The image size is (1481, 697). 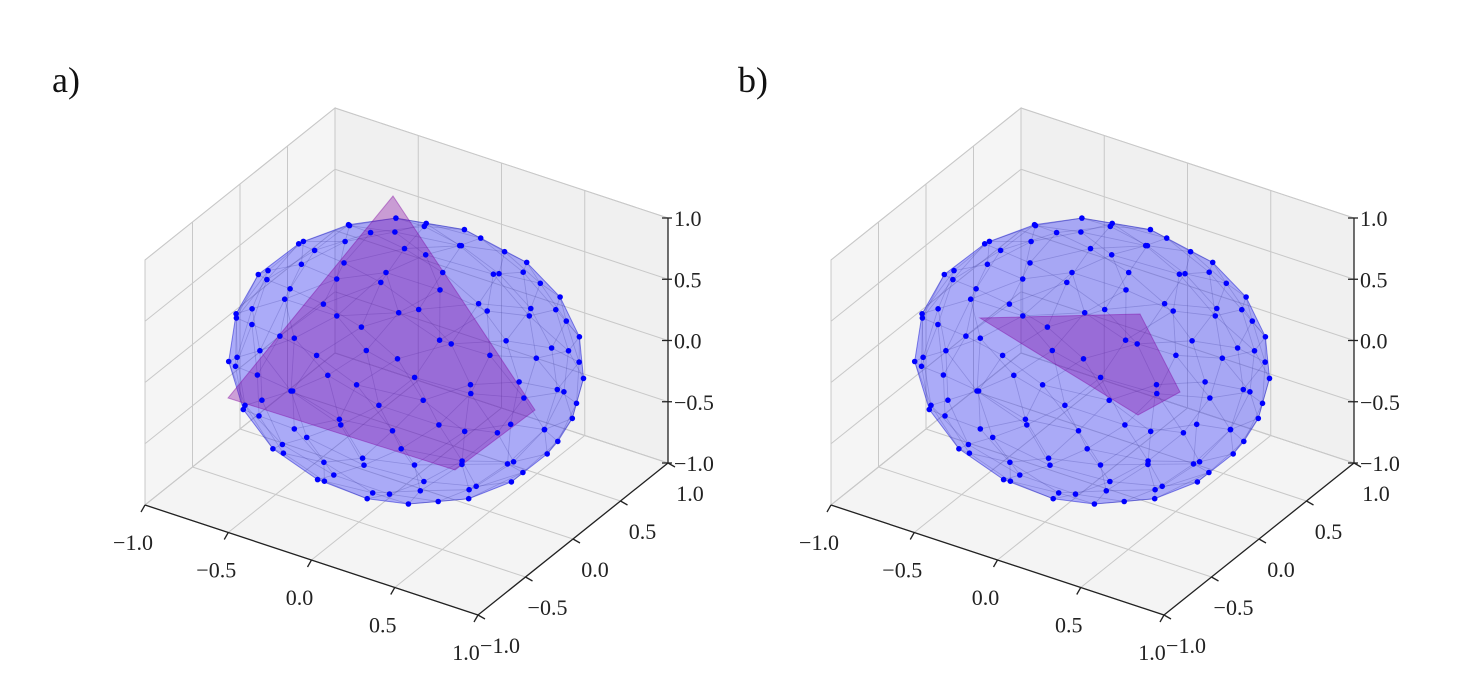 I want to click on z-tick-label: 0.5, so click(x=688, y=279).